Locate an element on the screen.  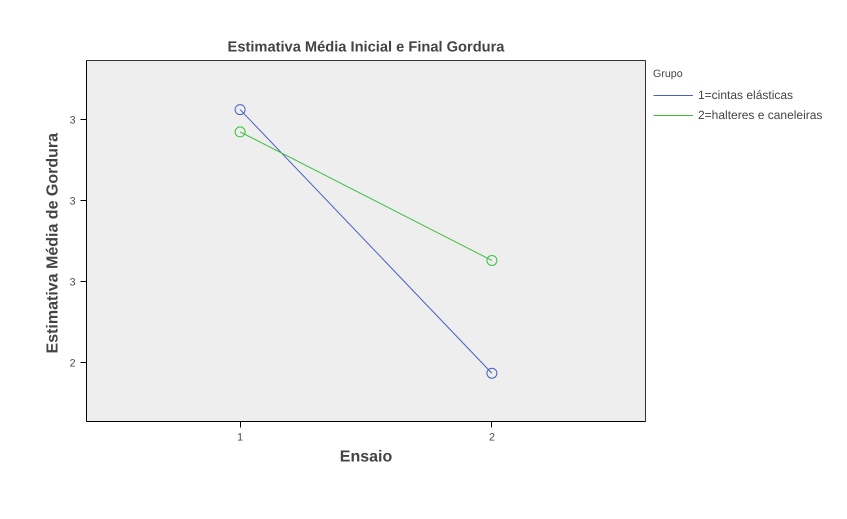
chart-title: Estimativa Média Inicial e Final Gordura is located at coordinates (367, 48).